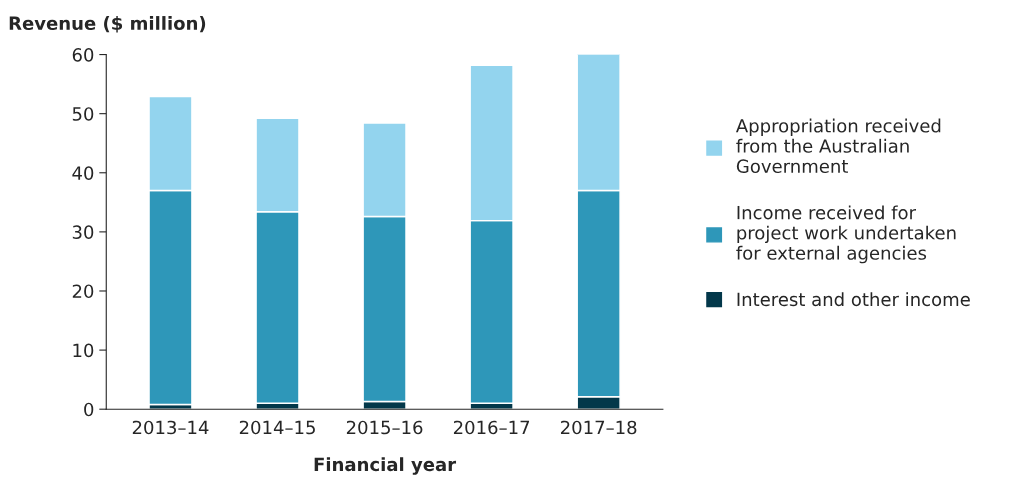  What do you see at coordinates (83, 55) in the screenshot?
I see `y-tick-label: 60` at bounding box center [83, 55].